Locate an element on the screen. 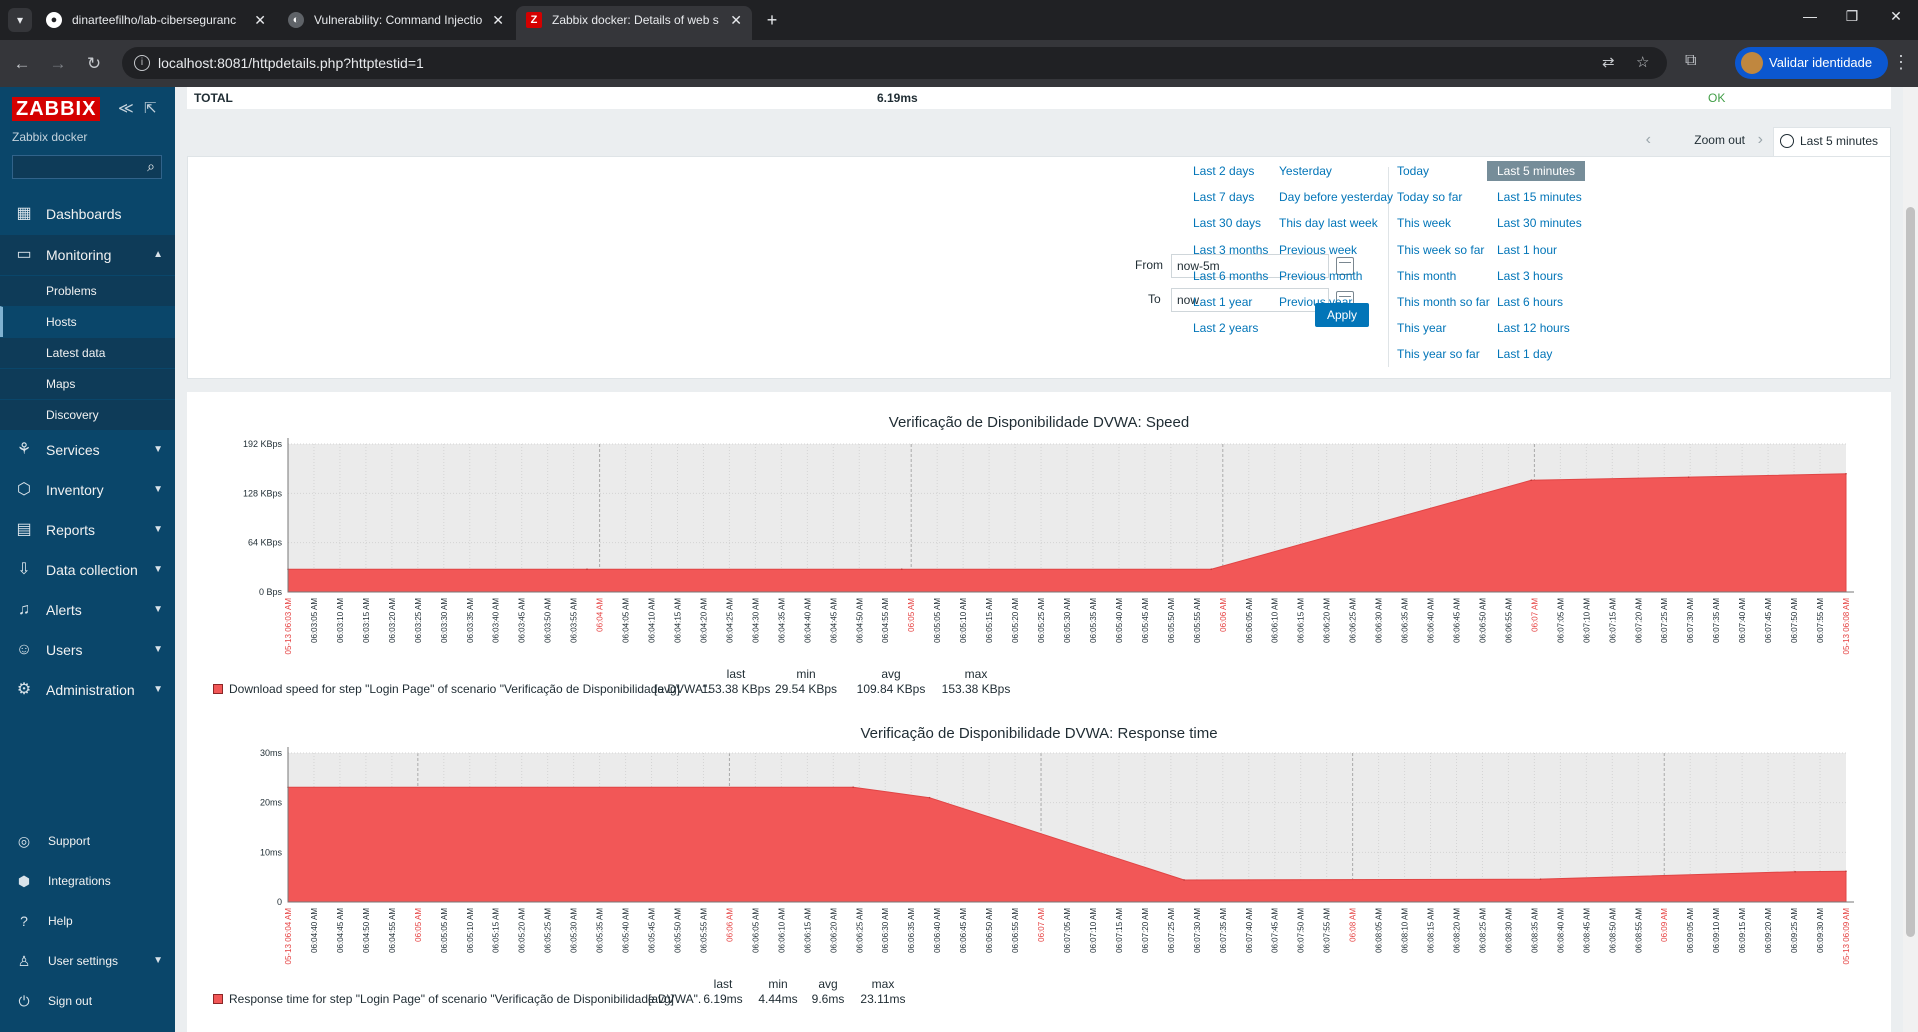 The height and width of the screenshot is (1032, 1918). browser-tab-zabbix: Z Zabbix docker: Details of web s ✕ is located at coordinates (634, 23).